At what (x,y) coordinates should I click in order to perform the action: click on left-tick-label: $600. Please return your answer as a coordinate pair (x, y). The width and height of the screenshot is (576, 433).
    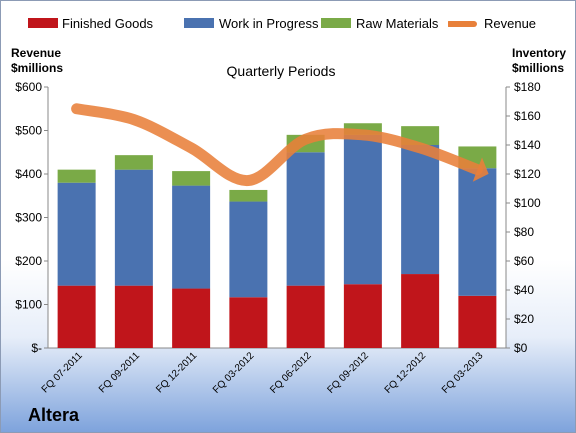
    Looking at the image, I should click on (28, 87).